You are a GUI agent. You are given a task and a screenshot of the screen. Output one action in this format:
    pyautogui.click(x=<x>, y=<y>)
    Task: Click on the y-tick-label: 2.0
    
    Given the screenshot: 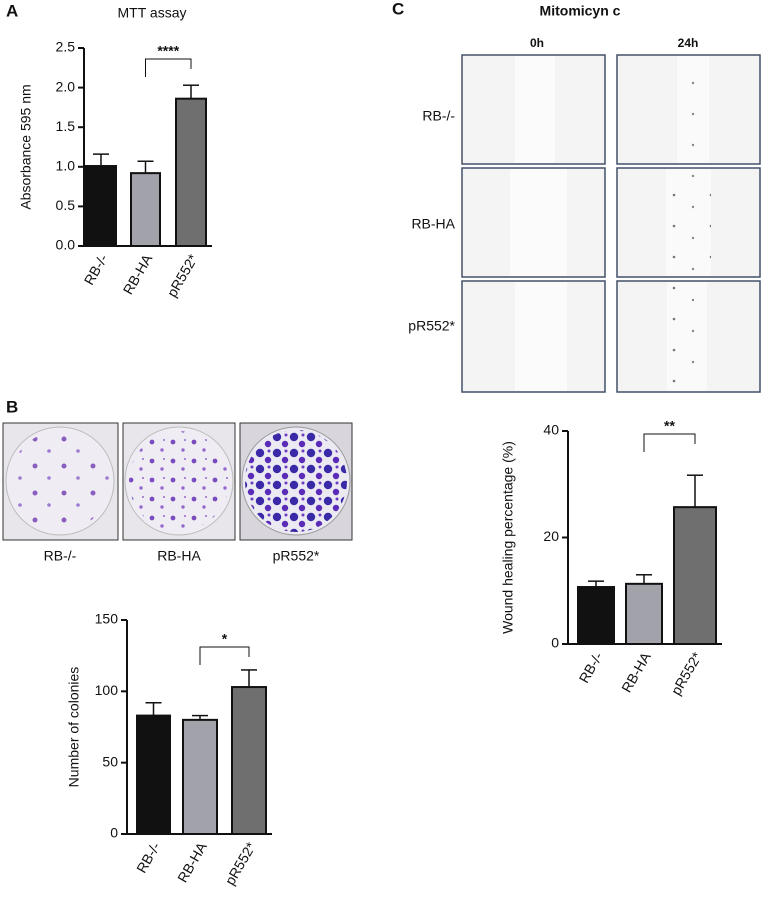 What is the action you would take?
    pyautogui.click(x=66, y=86)
    